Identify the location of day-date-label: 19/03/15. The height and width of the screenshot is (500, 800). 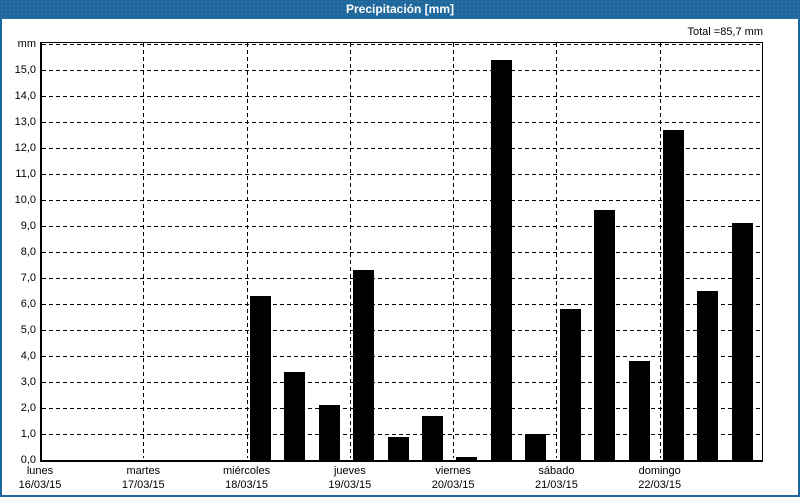
(350, 485).